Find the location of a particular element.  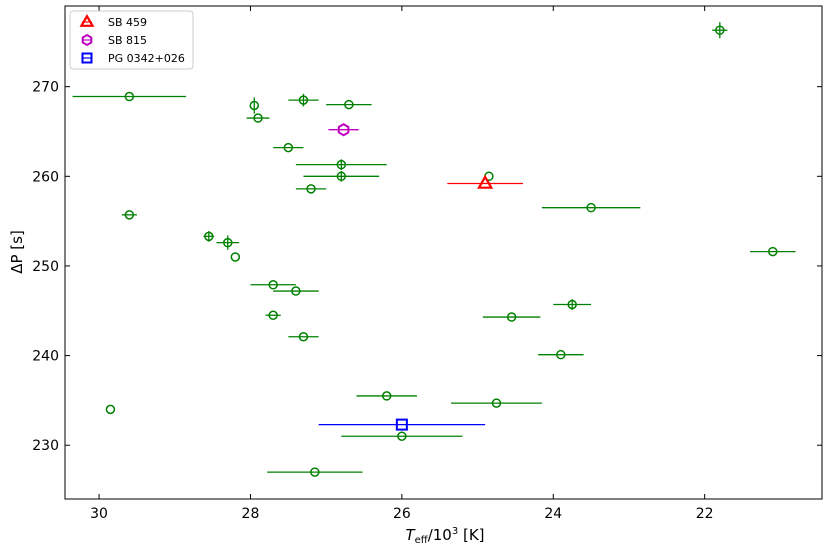

legend-label: SB 815 is located at coordinates (127, 40).